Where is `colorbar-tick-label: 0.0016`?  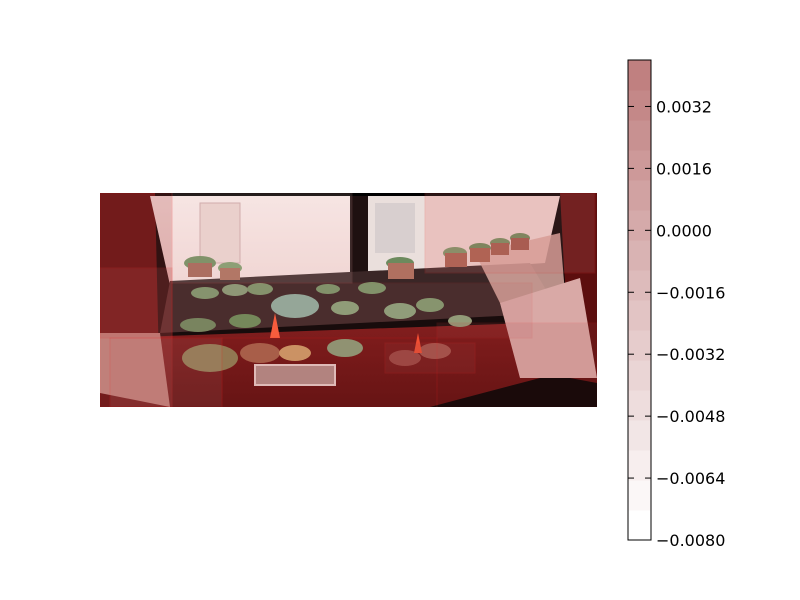
colorbar-tick-label: 0.0016 is located at coordinates (684, 168).